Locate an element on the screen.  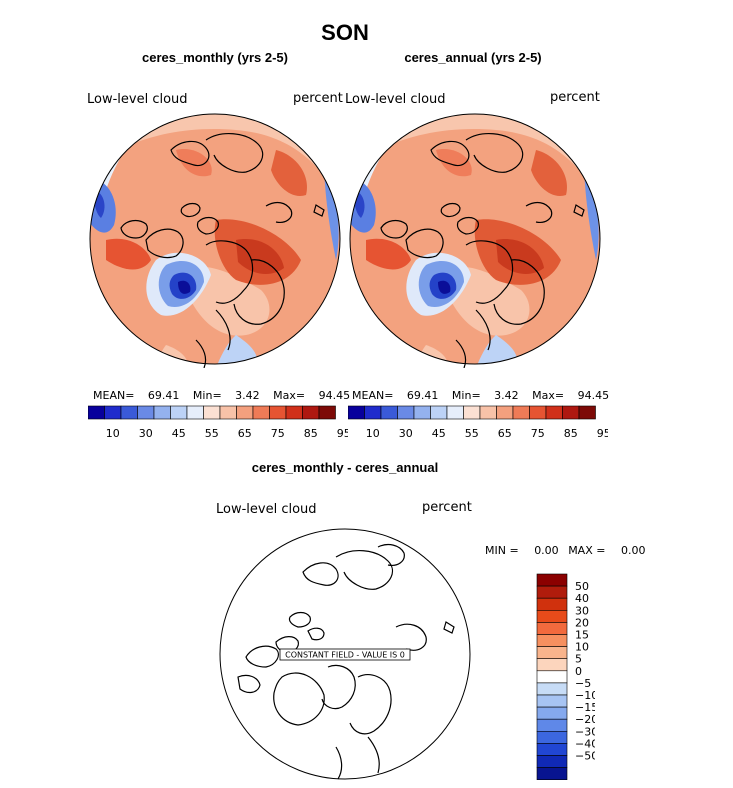
right-colorbar-tick-label: 65 is located at coordinates (505, 433).